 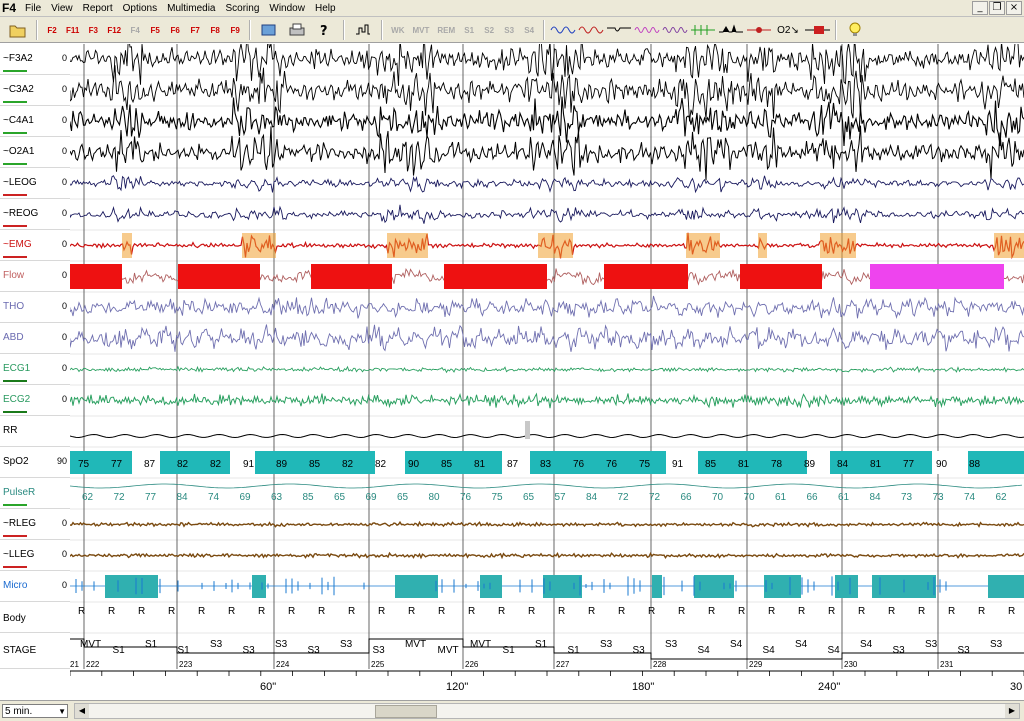 What do you see at coordinates (647, 30) in the screenshot?
I see `flow-wave-icon` at bounding box center [647, 30].